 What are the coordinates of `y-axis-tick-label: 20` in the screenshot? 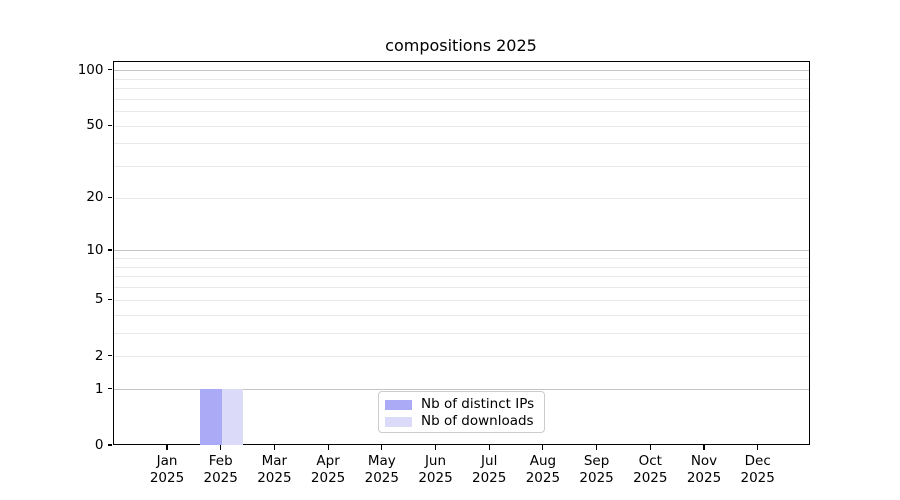 It's located at (95, 197).